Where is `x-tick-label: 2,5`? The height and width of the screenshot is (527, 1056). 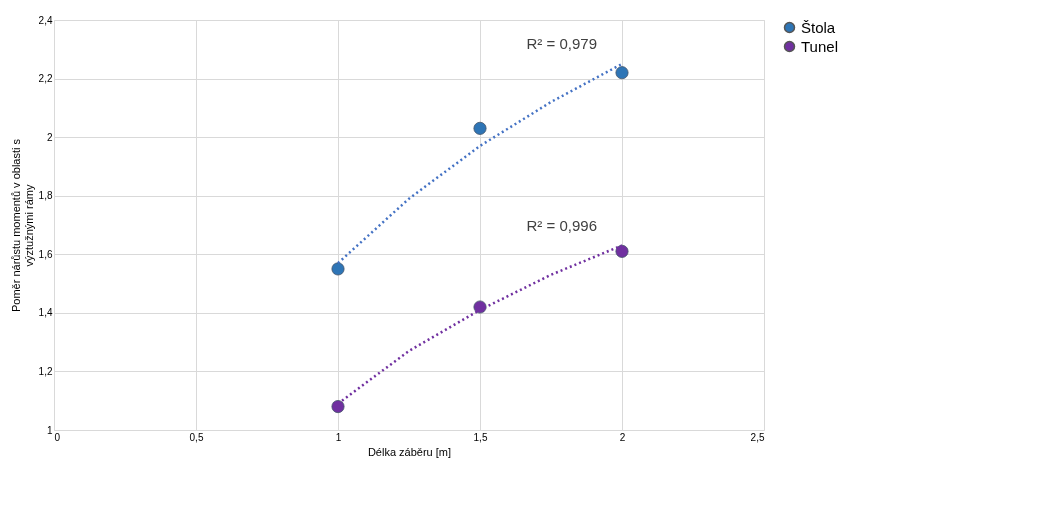
x-tick-label: 2,5 is located at coordinates (757, 437).